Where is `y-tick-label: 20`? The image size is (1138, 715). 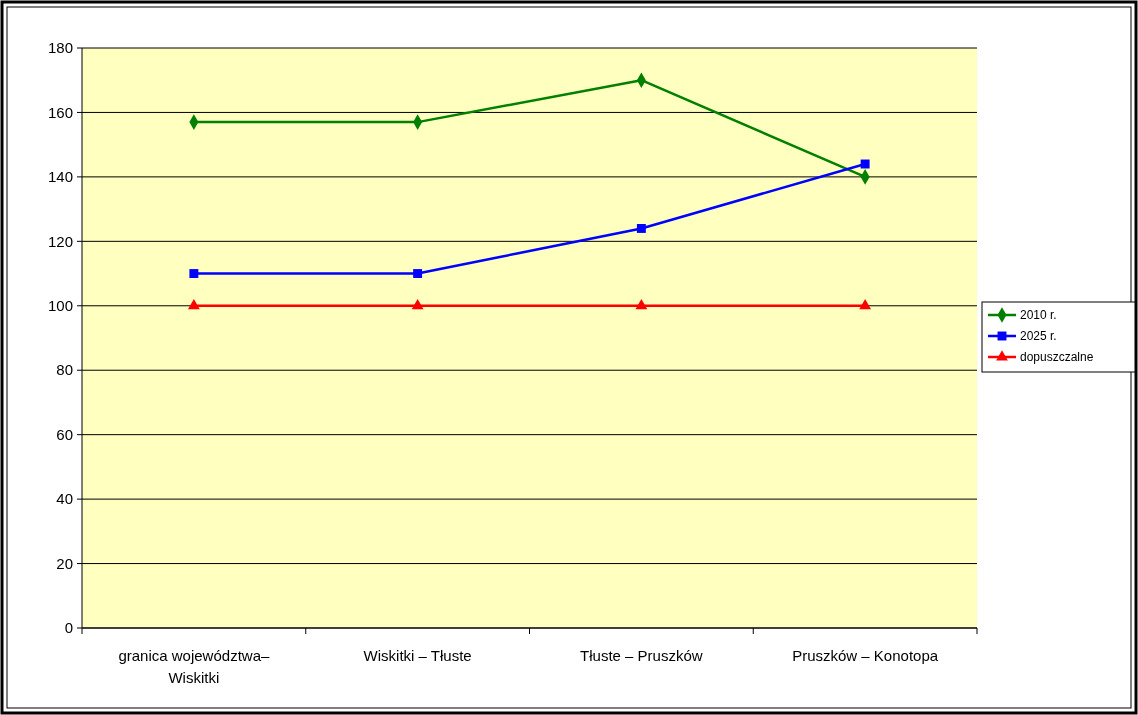 y-tick-label: 20 is located at coordinates (64, 563).